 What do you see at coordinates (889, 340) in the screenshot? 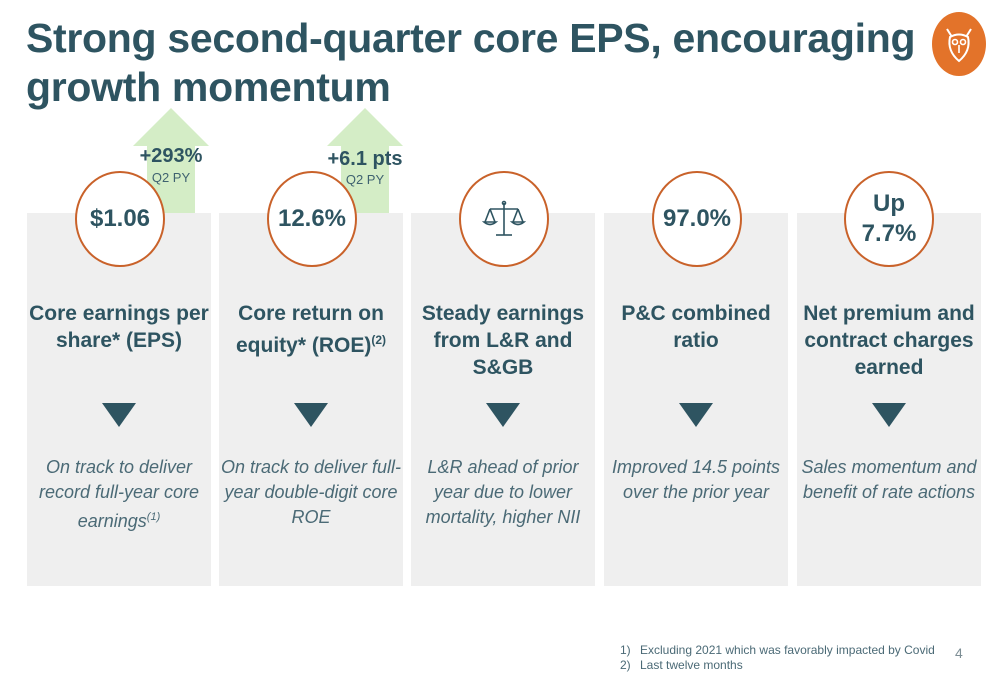
I see `net-premium-heading: Net premium and contract charges earned` at bounding box center [889, 340].